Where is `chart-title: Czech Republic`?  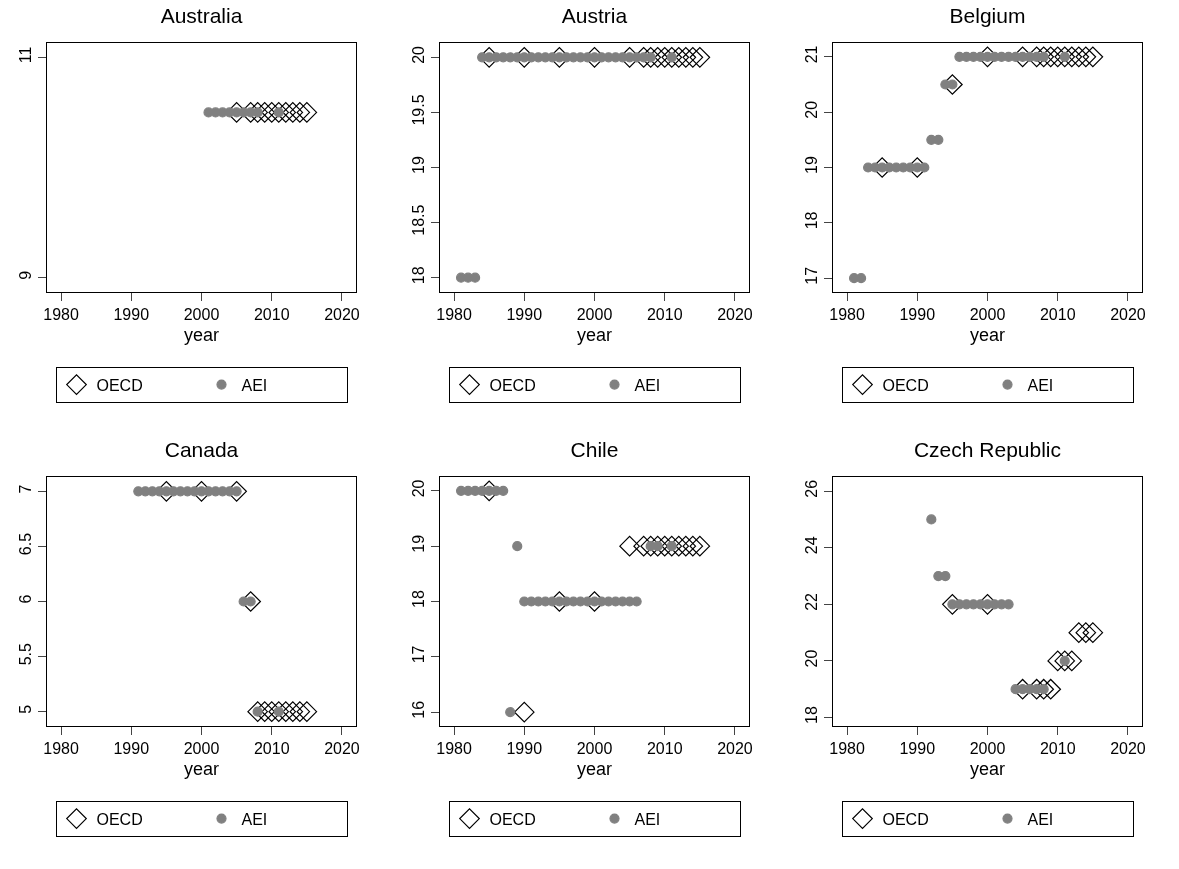 chart-title: Czech Republic is located at coordinates (987, 449).